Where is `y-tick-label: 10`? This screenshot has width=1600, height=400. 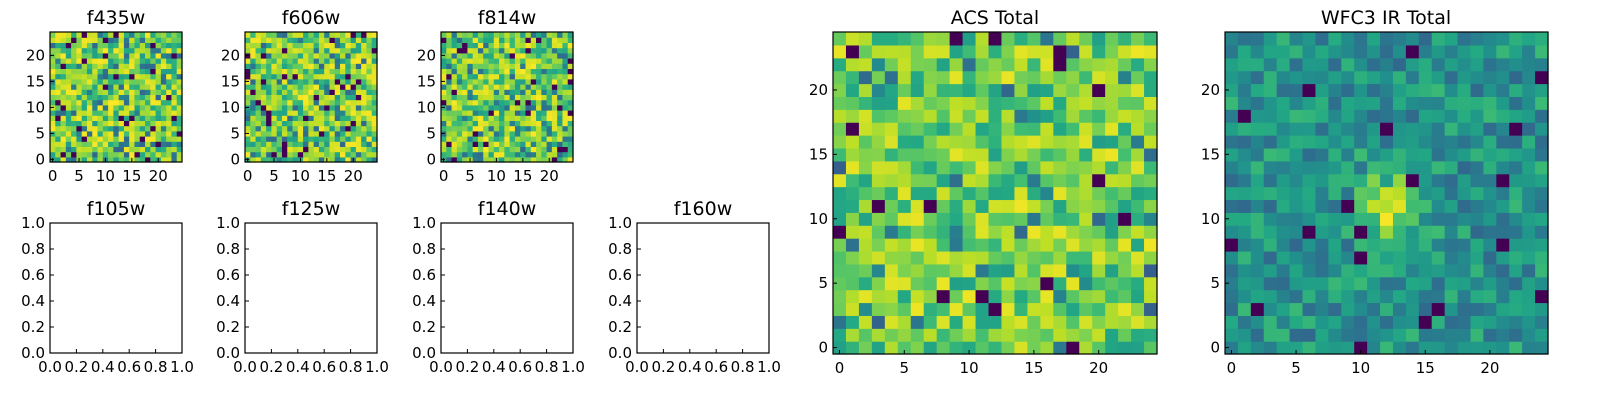
y-tick-label: 10 is located at coordinates (426, 107).